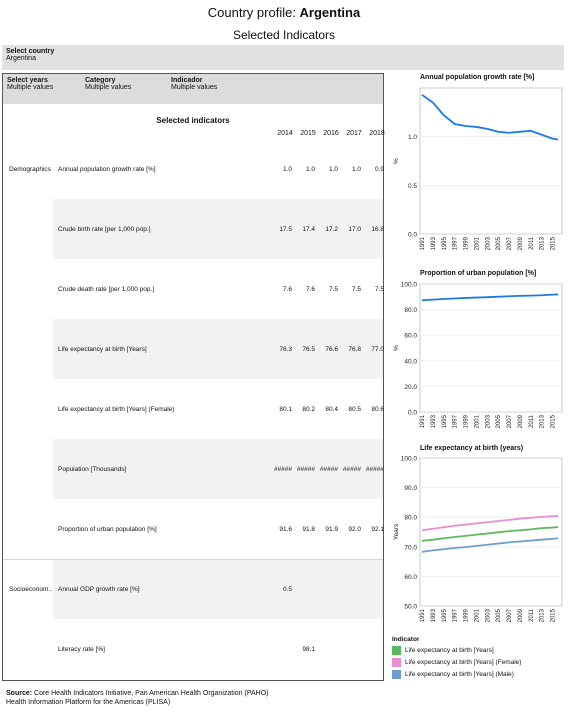  What do you see at coordinates (285, 529) in the screenshot?
I see `table-cell-value: 91.6` at bounding box center [285, 529].